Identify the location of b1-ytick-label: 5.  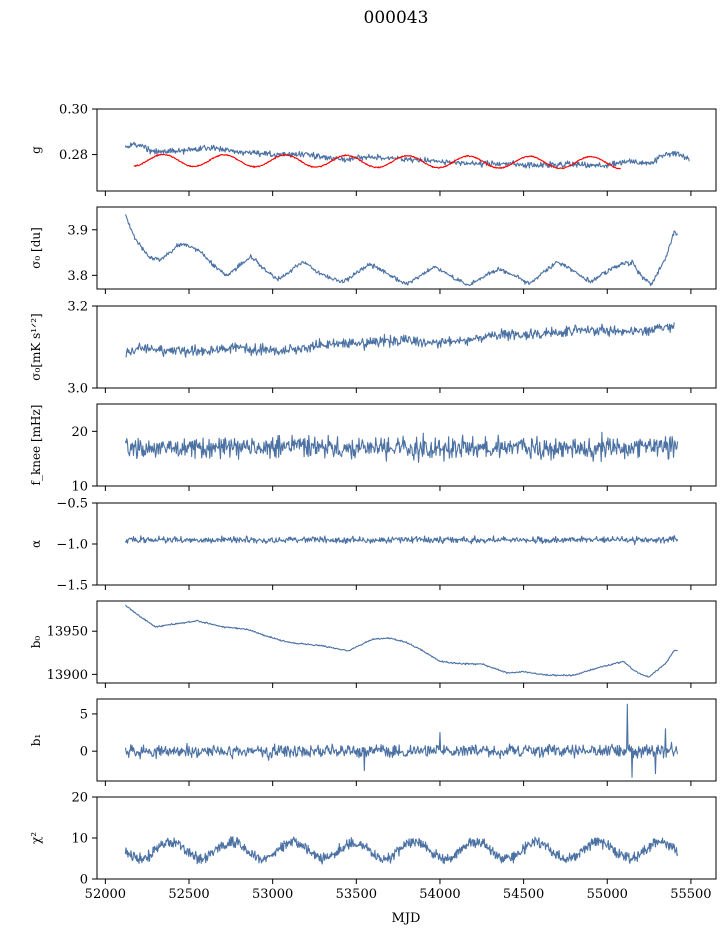
(84, 714).